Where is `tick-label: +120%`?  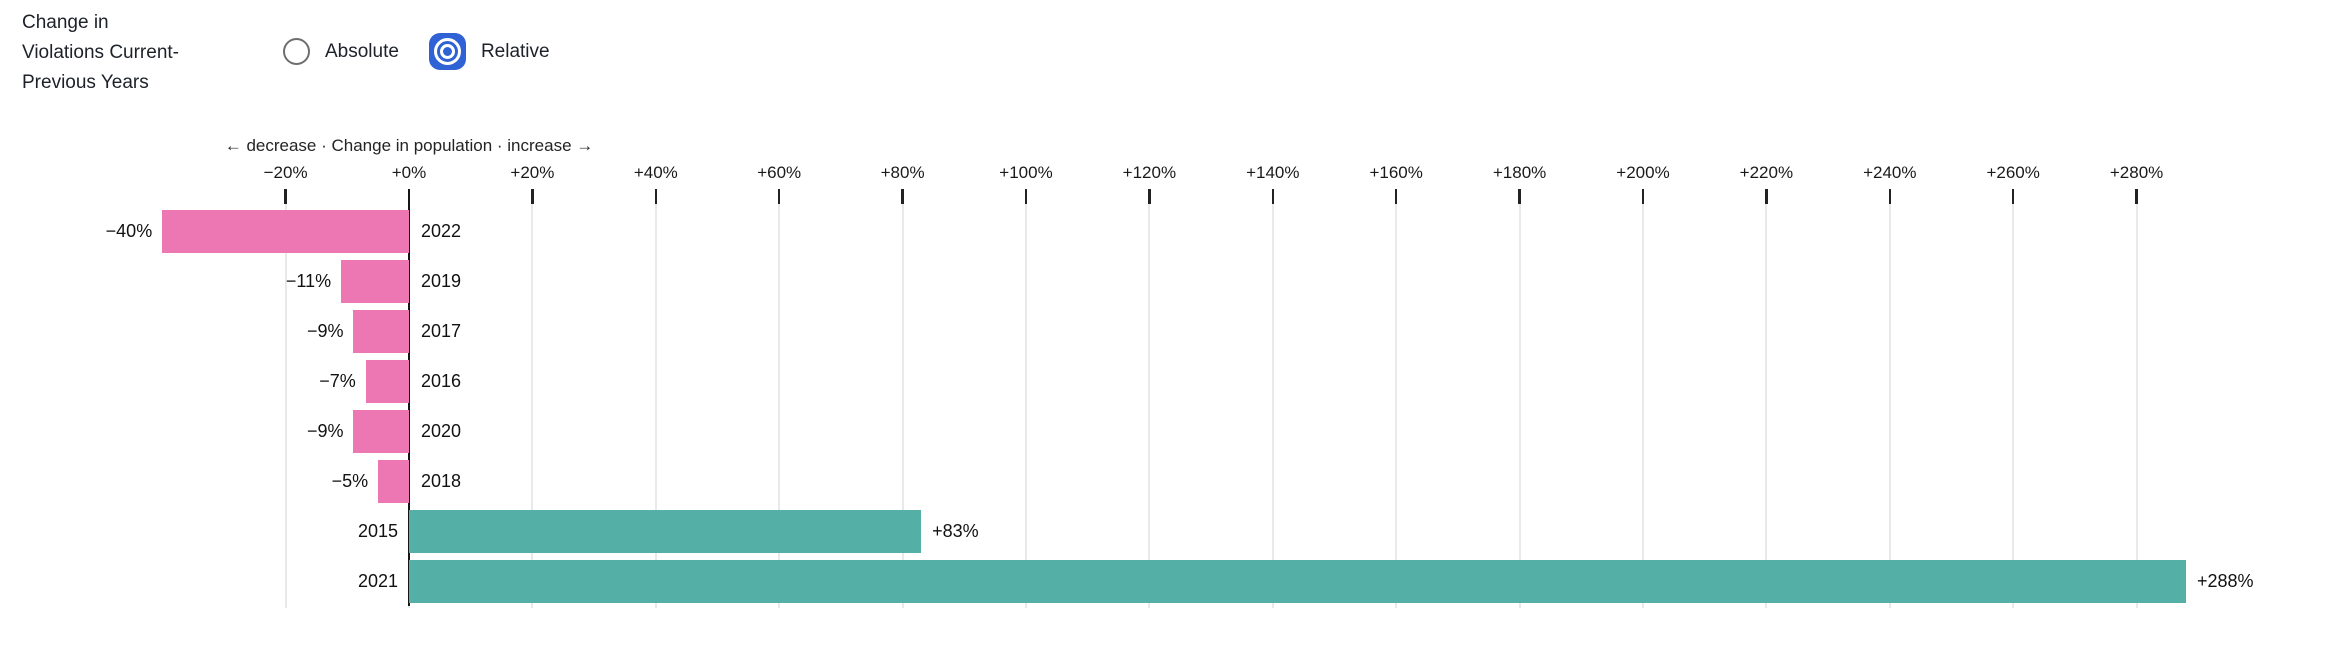 tick-label: +120% is located at coordinates (1149, 172).